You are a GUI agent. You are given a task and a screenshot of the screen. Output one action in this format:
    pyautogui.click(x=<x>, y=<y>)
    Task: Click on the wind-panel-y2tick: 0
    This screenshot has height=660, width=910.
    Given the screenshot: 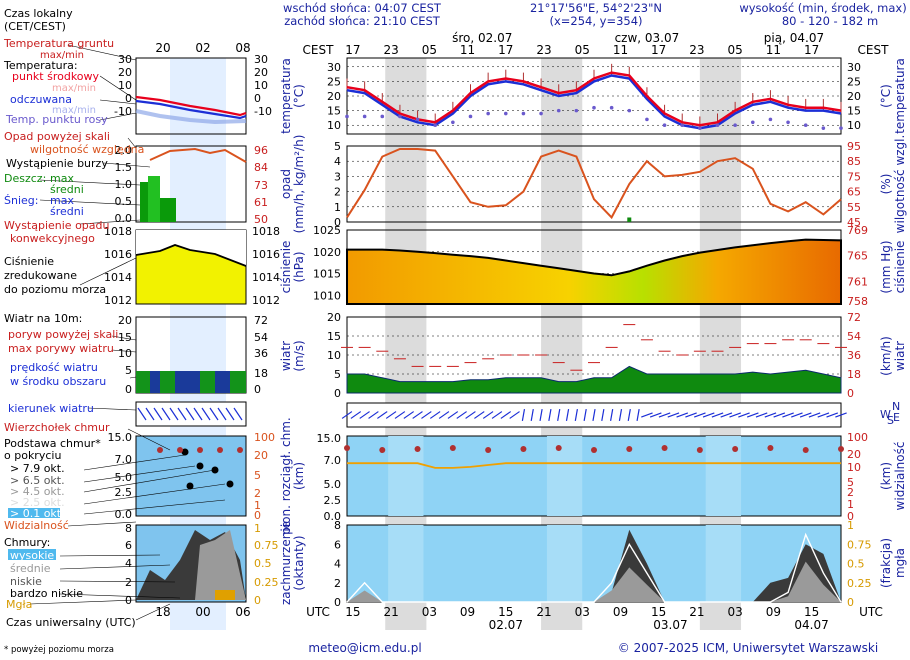 What is the action you would take?
    pyautogui.click(x=850, y=393)
    